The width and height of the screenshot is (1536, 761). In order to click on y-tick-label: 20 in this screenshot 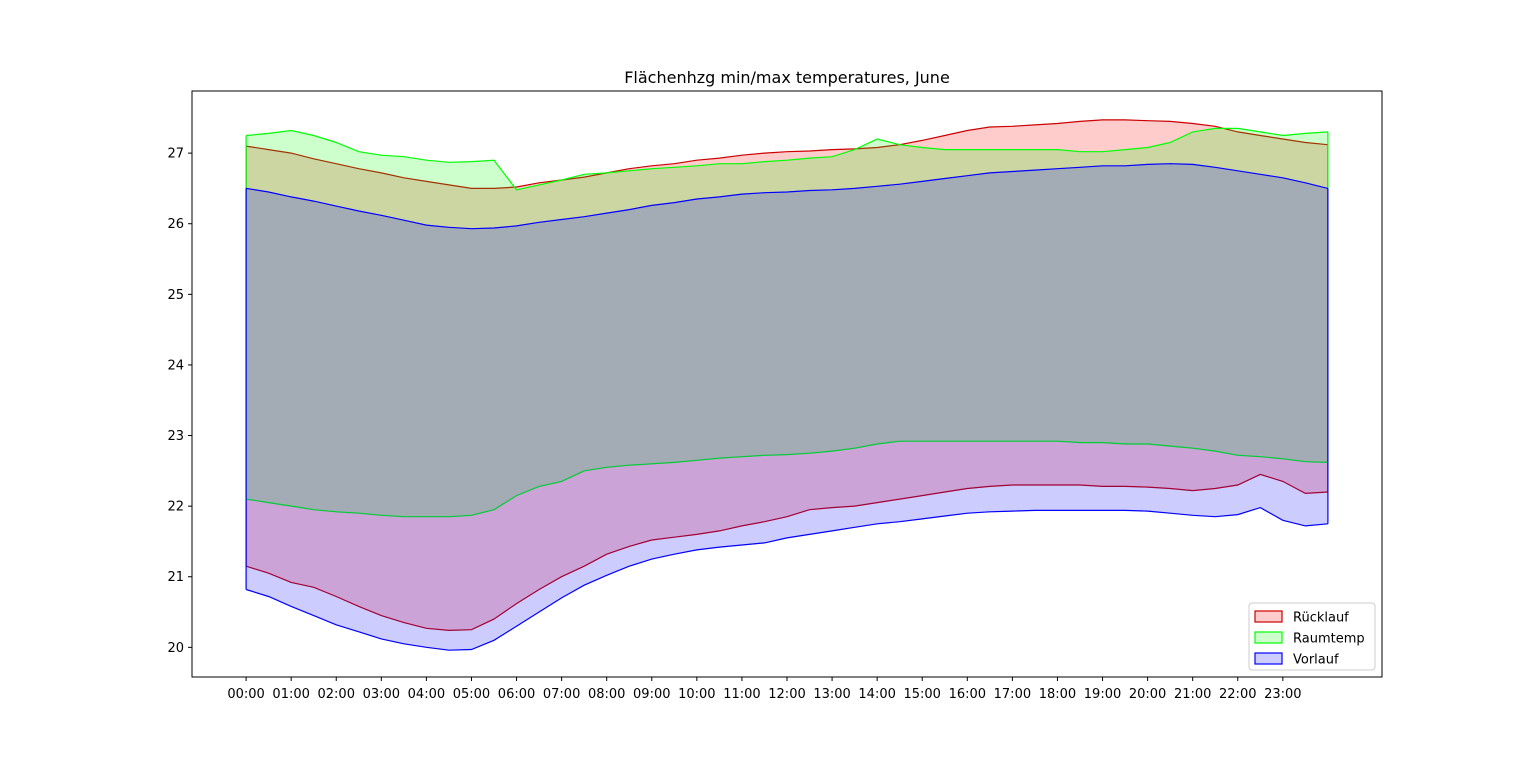, I will do `click(175, 648)`.